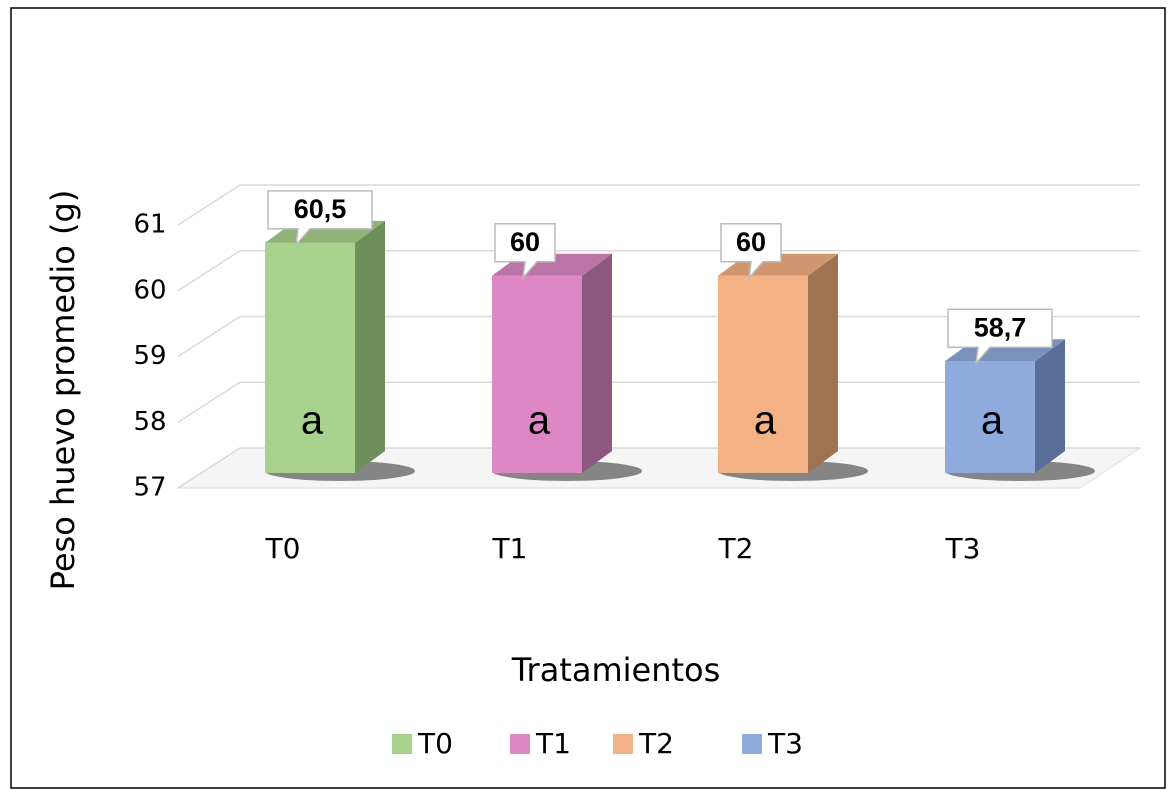  I want to click on y-tick-label: 59, so click(149, 356).